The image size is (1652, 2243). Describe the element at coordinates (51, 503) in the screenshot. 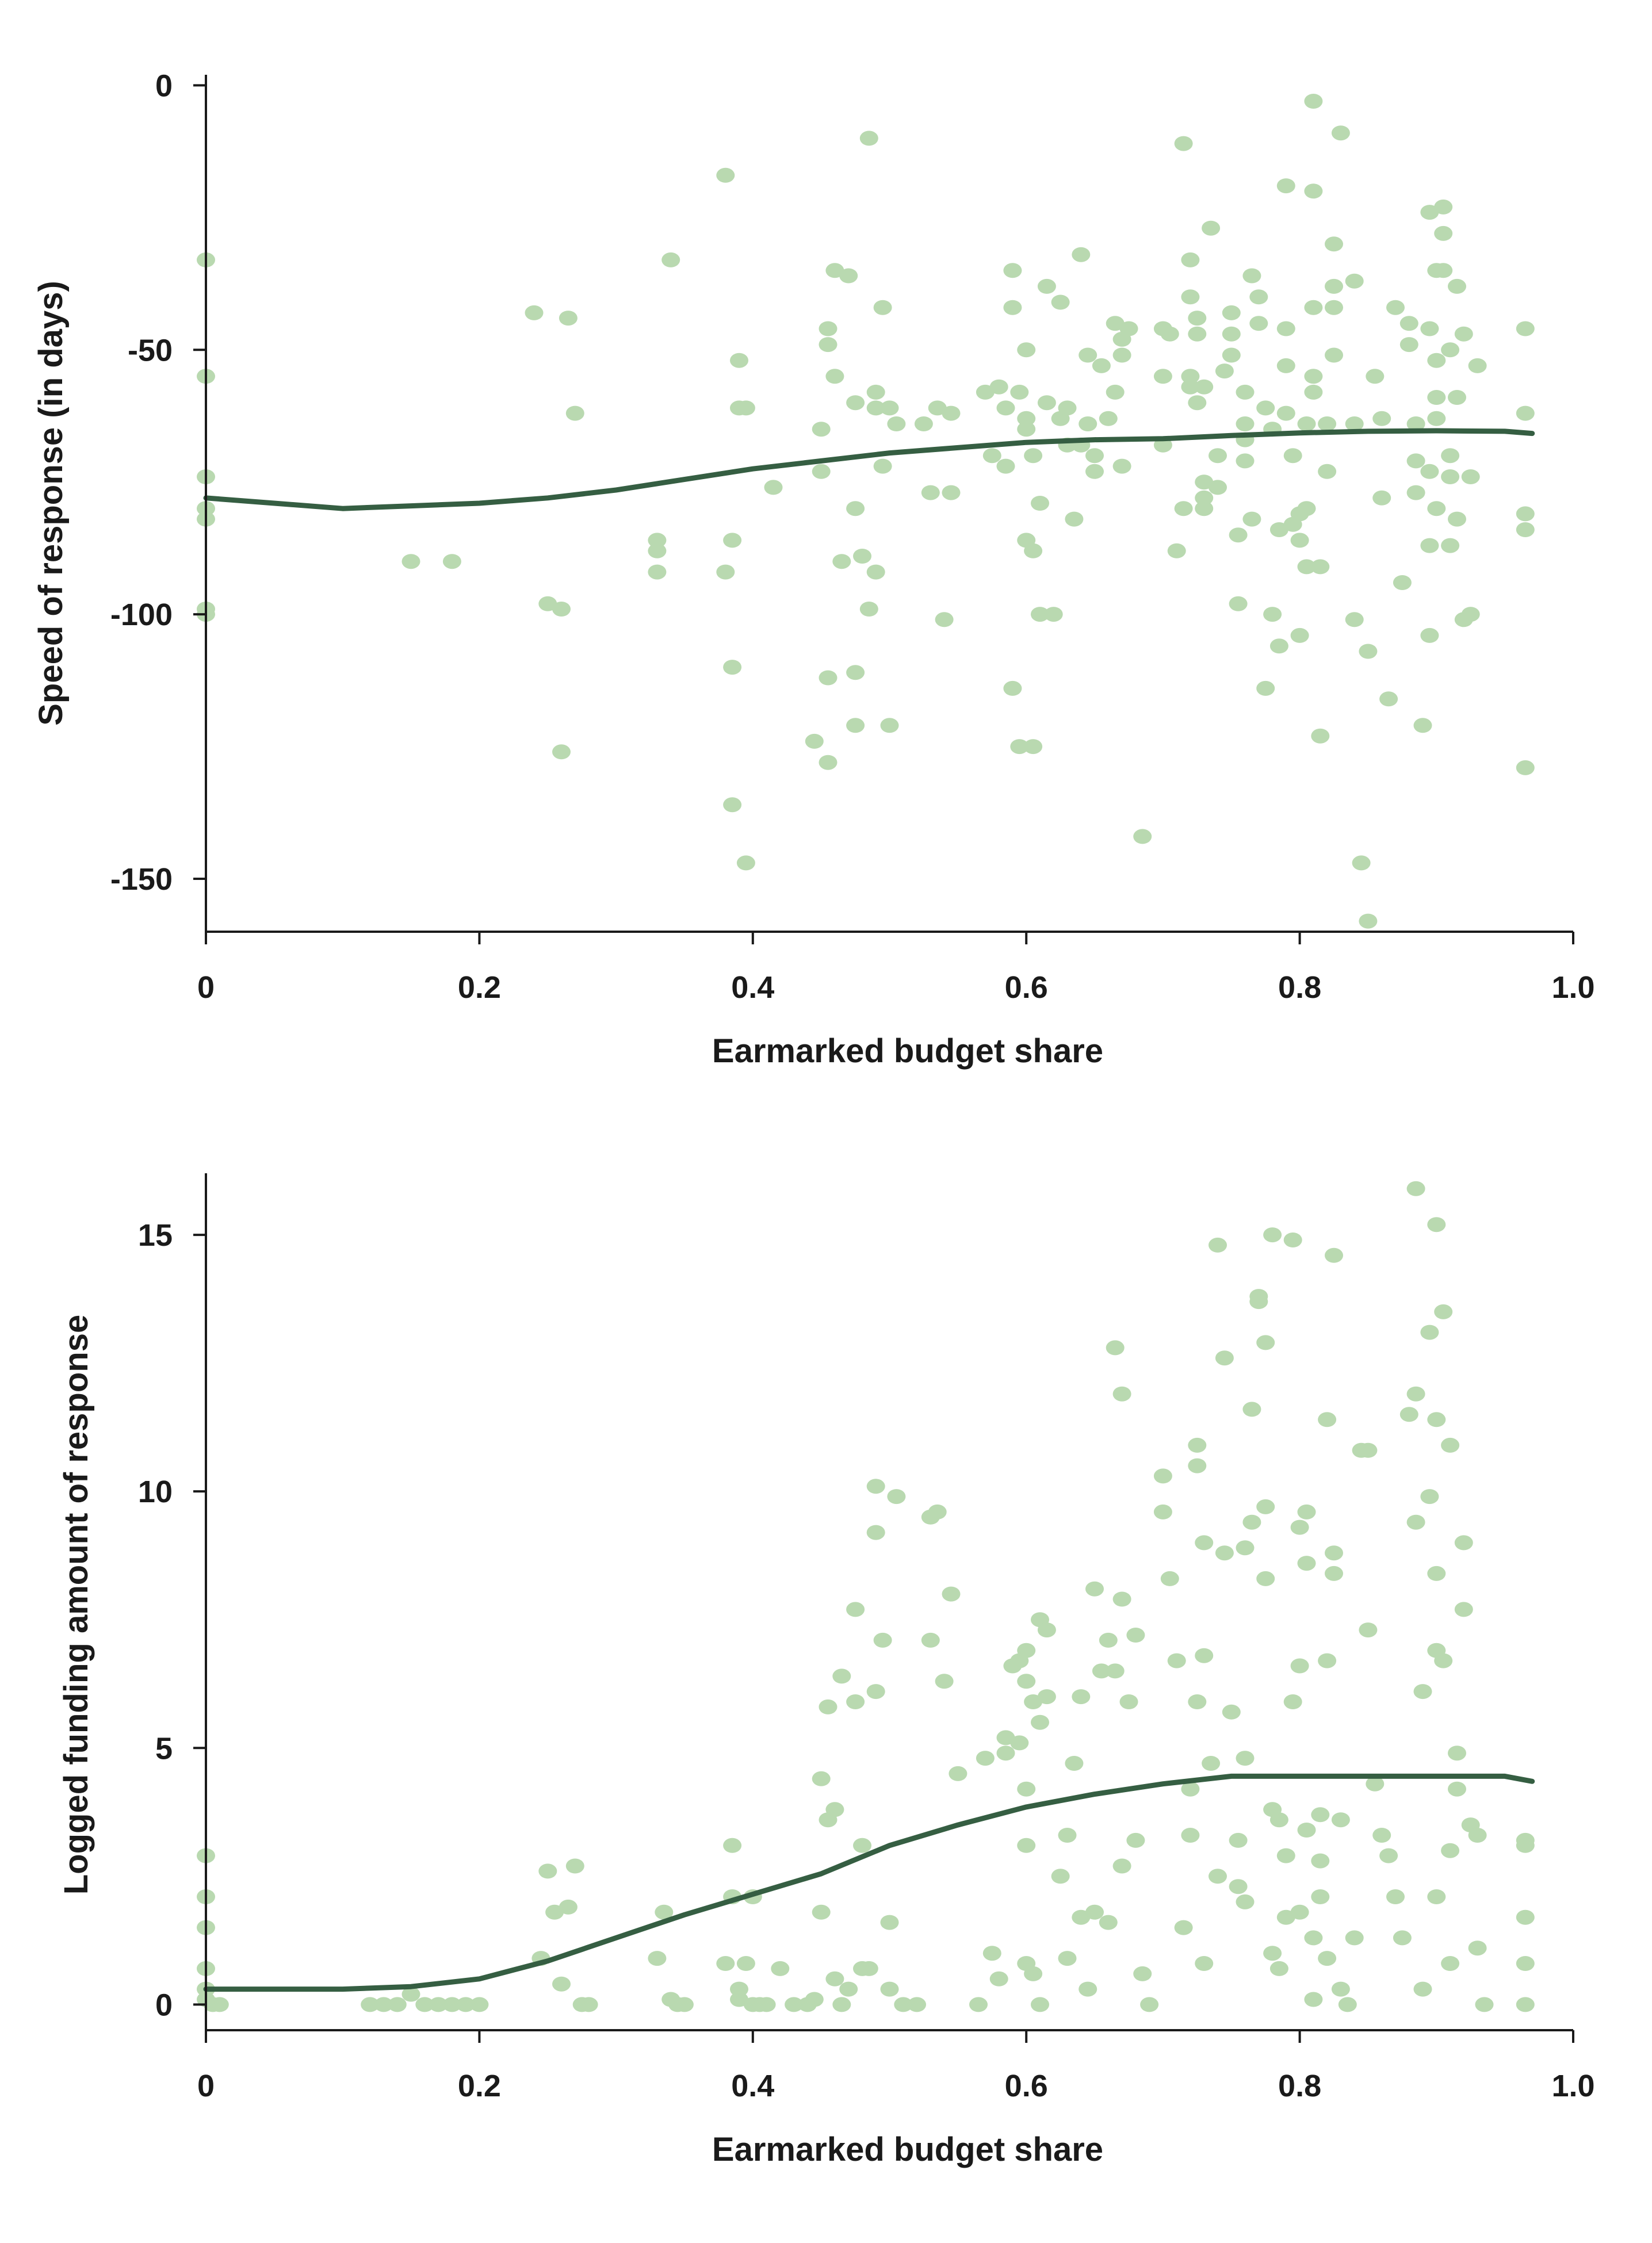

I see `y-axis-title: Speed of response (in days)` at that location.